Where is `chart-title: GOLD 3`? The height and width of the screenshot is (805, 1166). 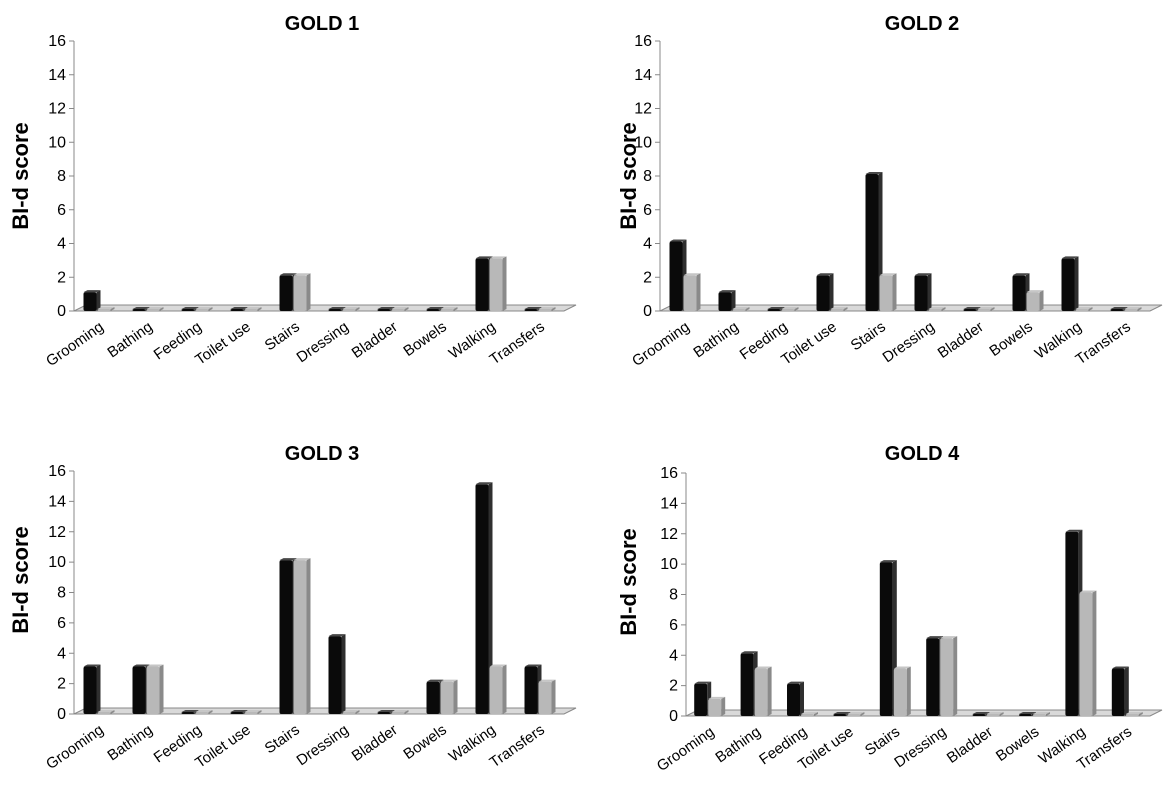
chart-title: GOLD 3 is located at coordinates (322, 454).